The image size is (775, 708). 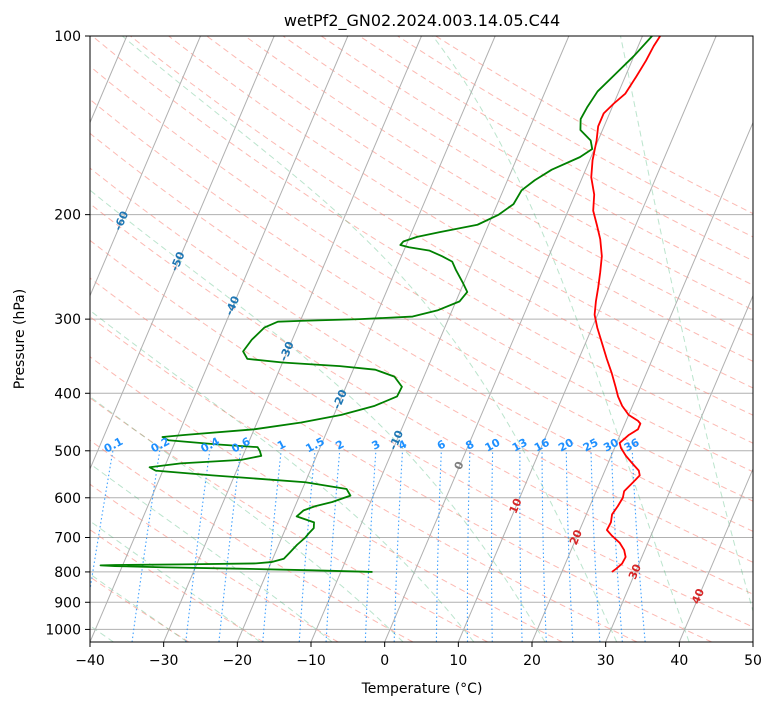 I want to click on x-tick-label: 20, so click(x=532, y=661).